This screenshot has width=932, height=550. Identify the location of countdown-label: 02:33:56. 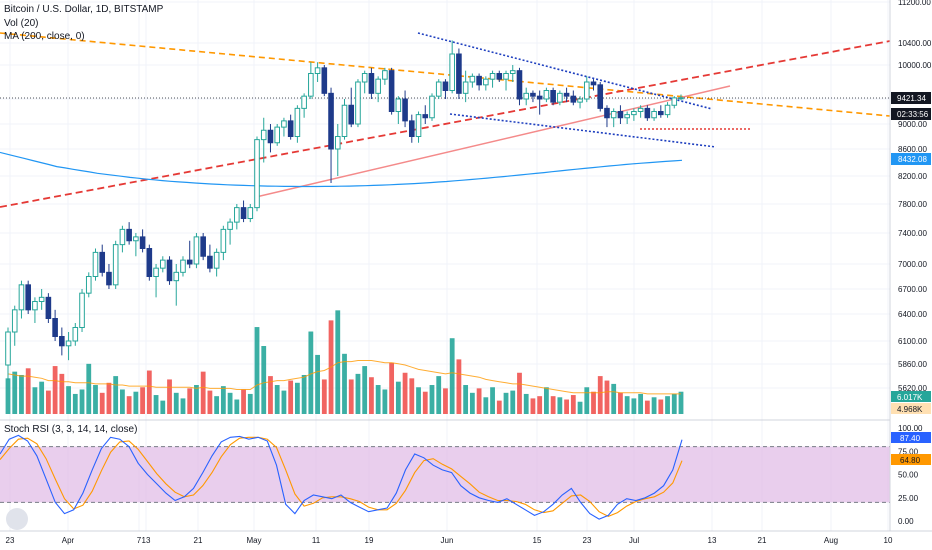
(913, 114).